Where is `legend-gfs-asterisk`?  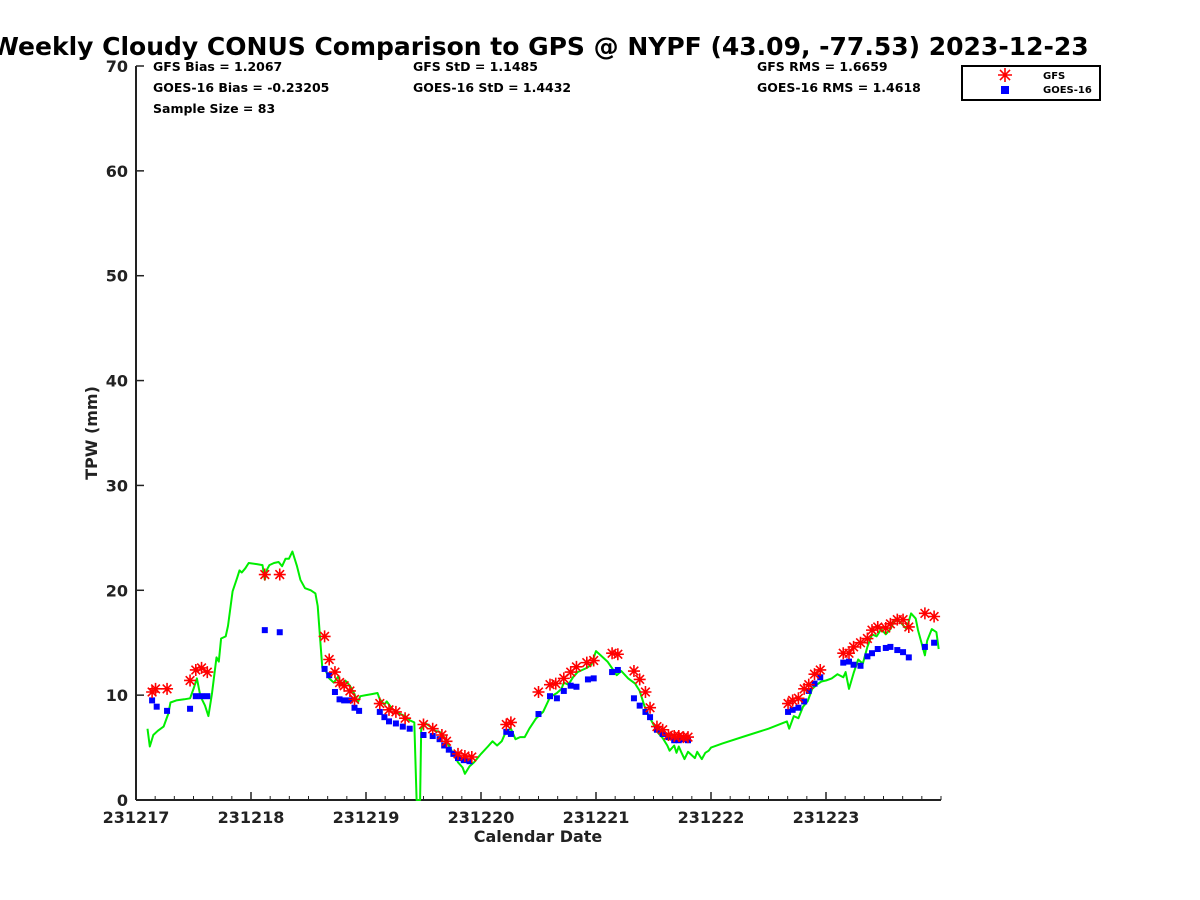
legend-gfs-asterisk is located at coordinates (1005, 75).